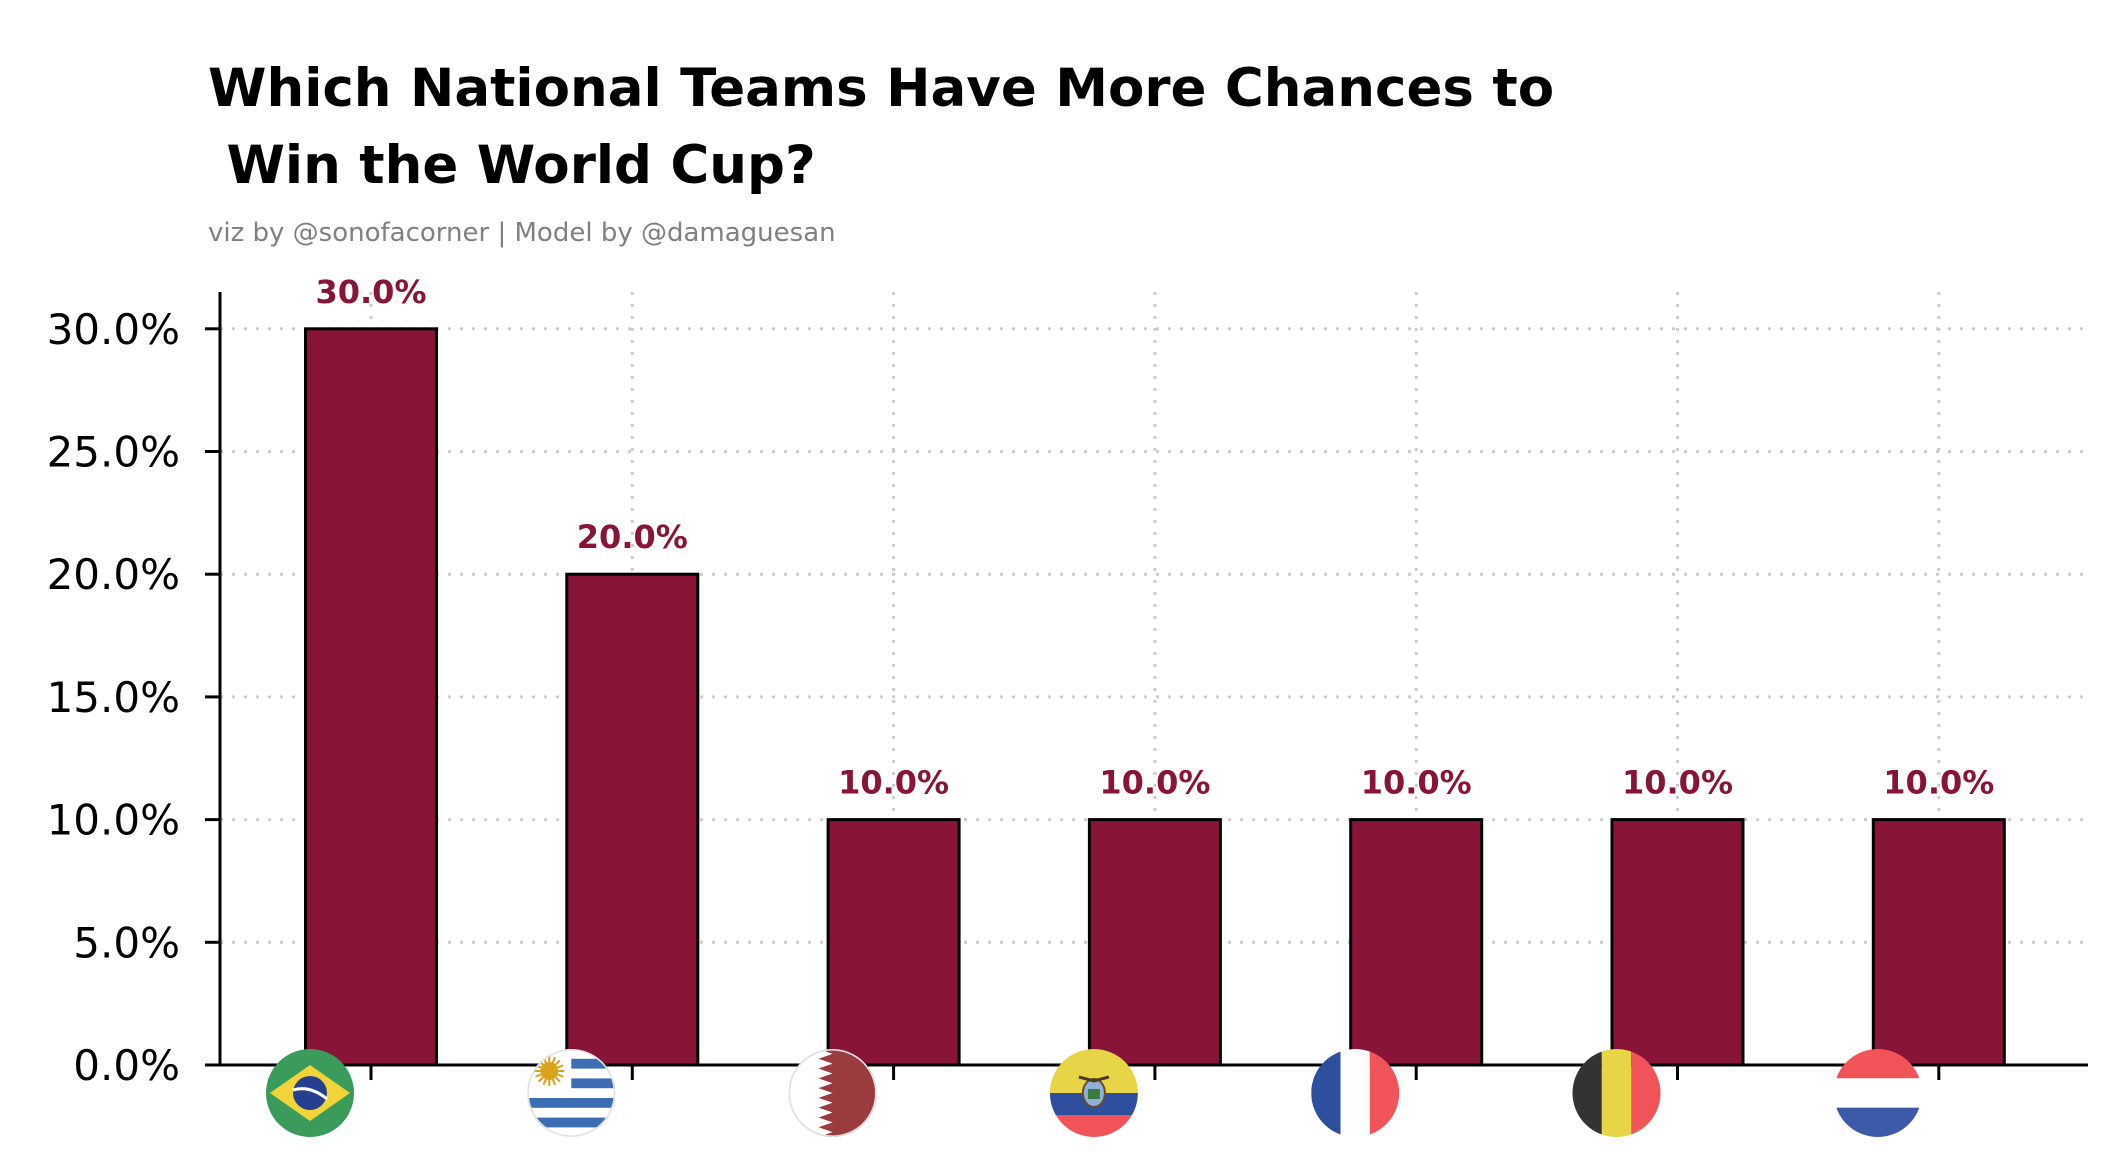 Image resolution: width=2120 pixels, height=1175 pixels. I want to click on data-label: 30.0%, so click(370, 292).